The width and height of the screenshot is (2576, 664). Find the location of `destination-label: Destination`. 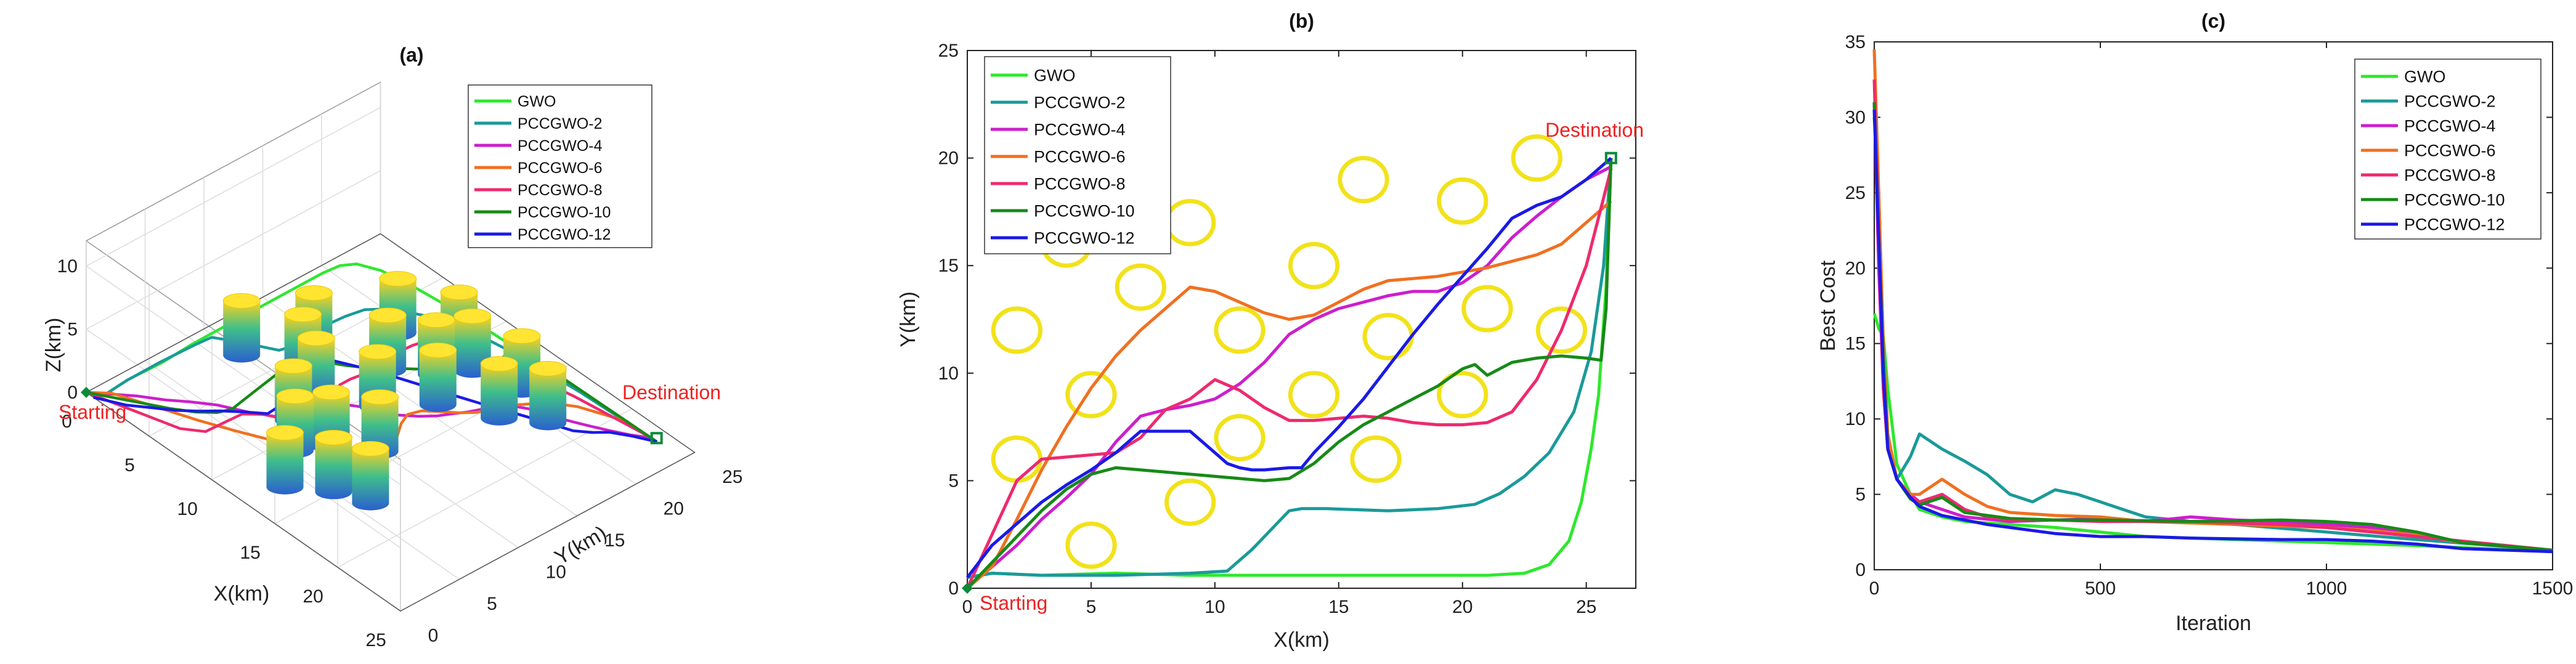

destination-label: Destination is located at coordinates (1594, 130).